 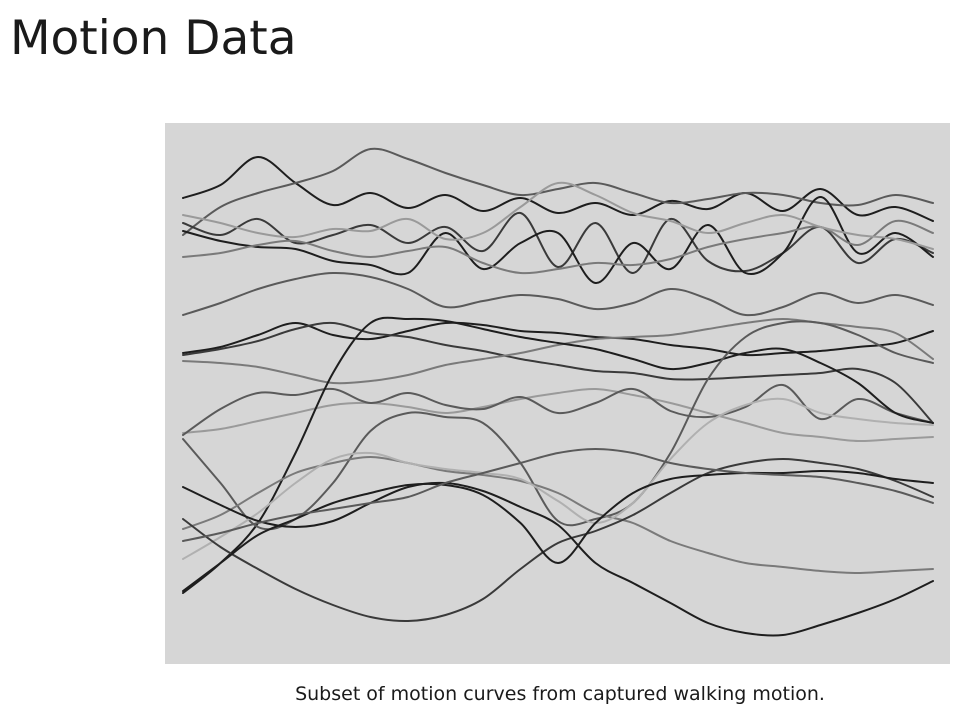 What do you see at coordinates (153, 38) in the screenshot?
I see `slide-title: Motion Data` at bounding box center [153, 38].